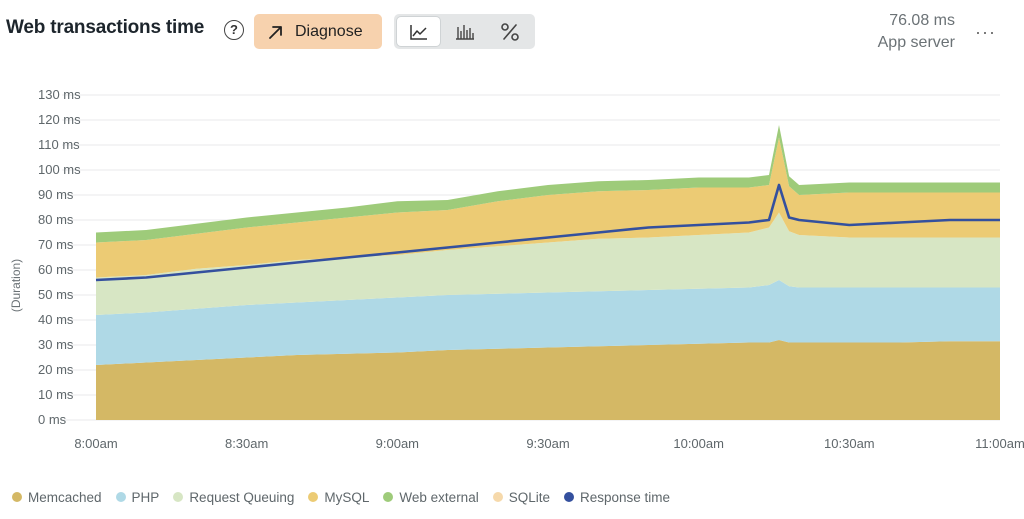  What do you see at coordinates (397, 443) in the screenshot?
I see `x-tick-label: 9:00am` at bounding box center [397, 443].